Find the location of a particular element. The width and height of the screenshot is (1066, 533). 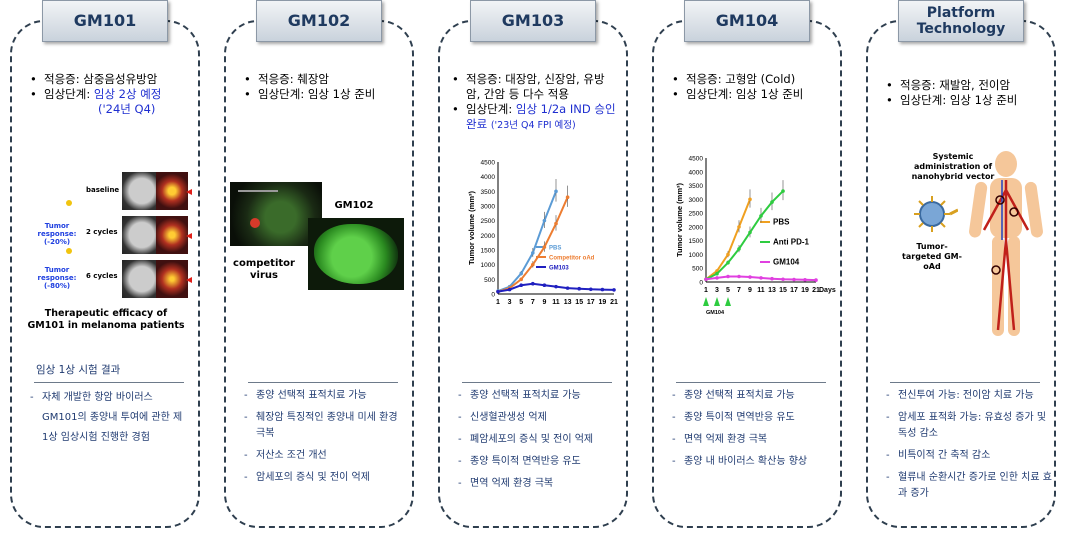

feature-item: 저산소 조건 개선 is located at coordinates (291, 455).